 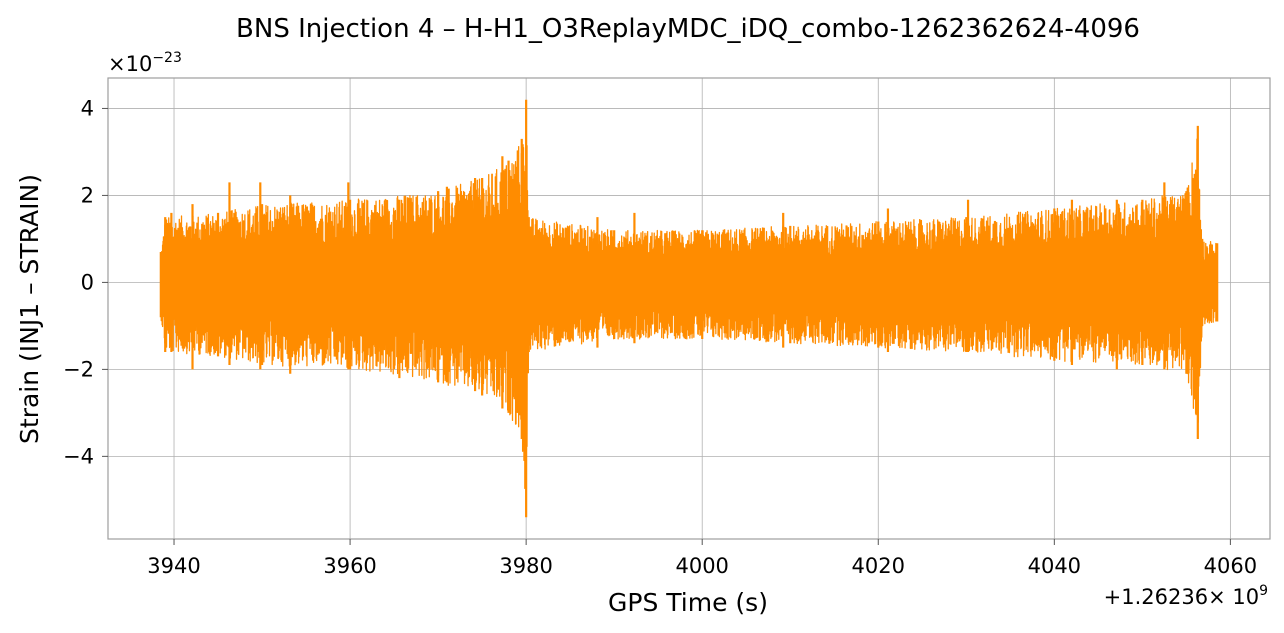 I want to click on x-tick-label: 3980, so click(x=525, y=566).